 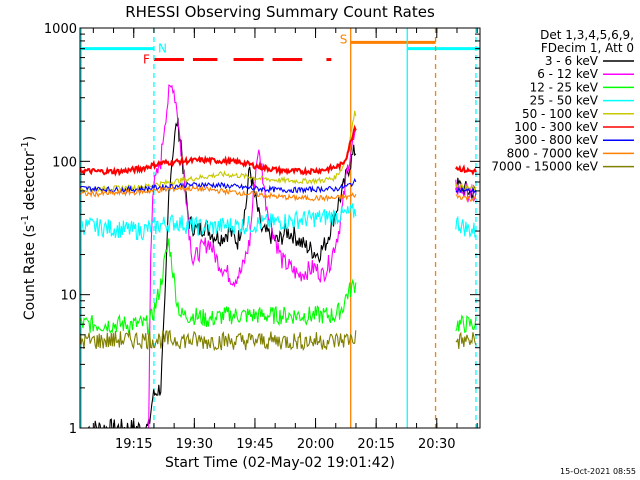 What do you see at coordinates (146, 60) in the screenshot?
I see `flare-flag-label: F` at bounding box center [146, 60].